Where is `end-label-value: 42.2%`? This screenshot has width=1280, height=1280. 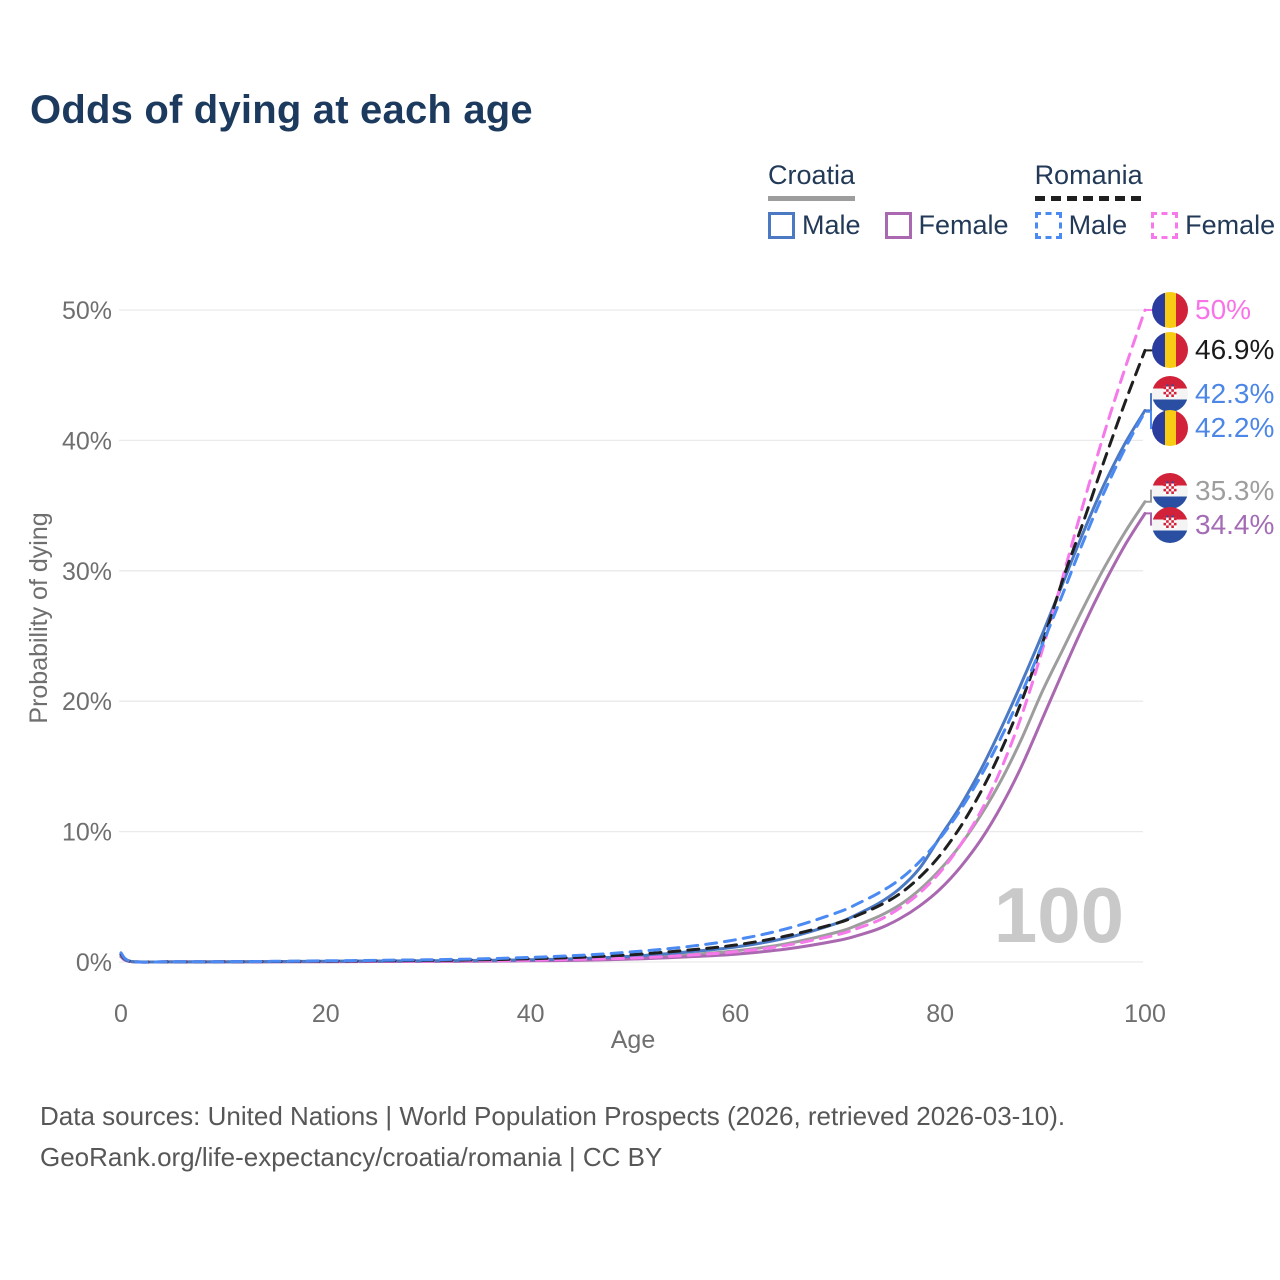 end-label-value: 42.2% is located at coordinates (1235, 427).